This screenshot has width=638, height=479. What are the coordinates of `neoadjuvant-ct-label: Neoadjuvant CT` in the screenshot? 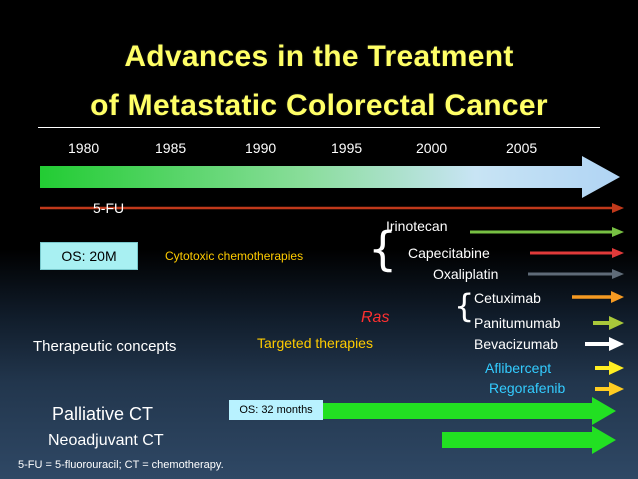 It's located at (106, 440).